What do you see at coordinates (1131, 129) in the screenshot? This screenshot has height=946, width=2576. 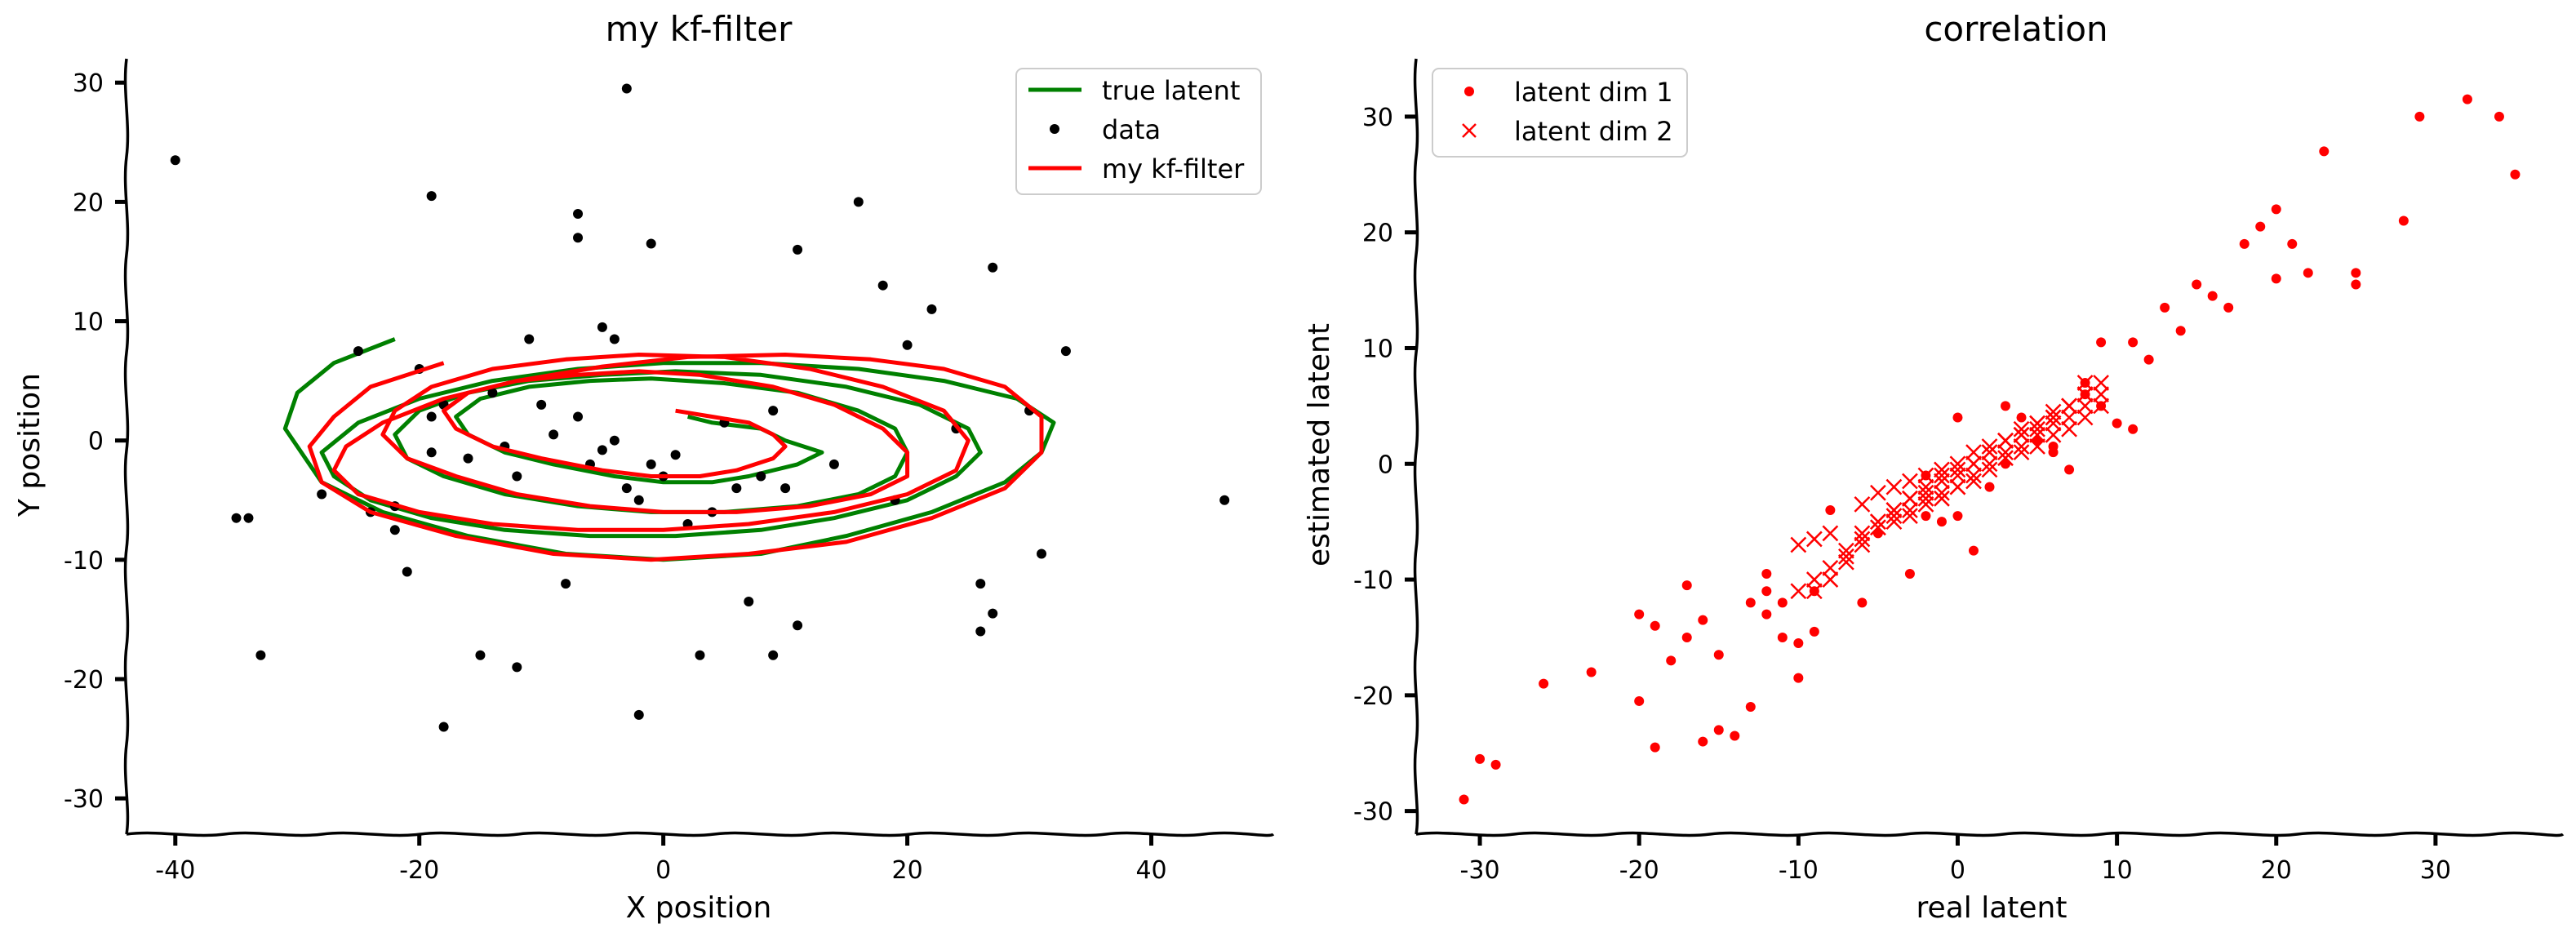 I see `legend-label-data: data` at bounding box center [1131, 129].